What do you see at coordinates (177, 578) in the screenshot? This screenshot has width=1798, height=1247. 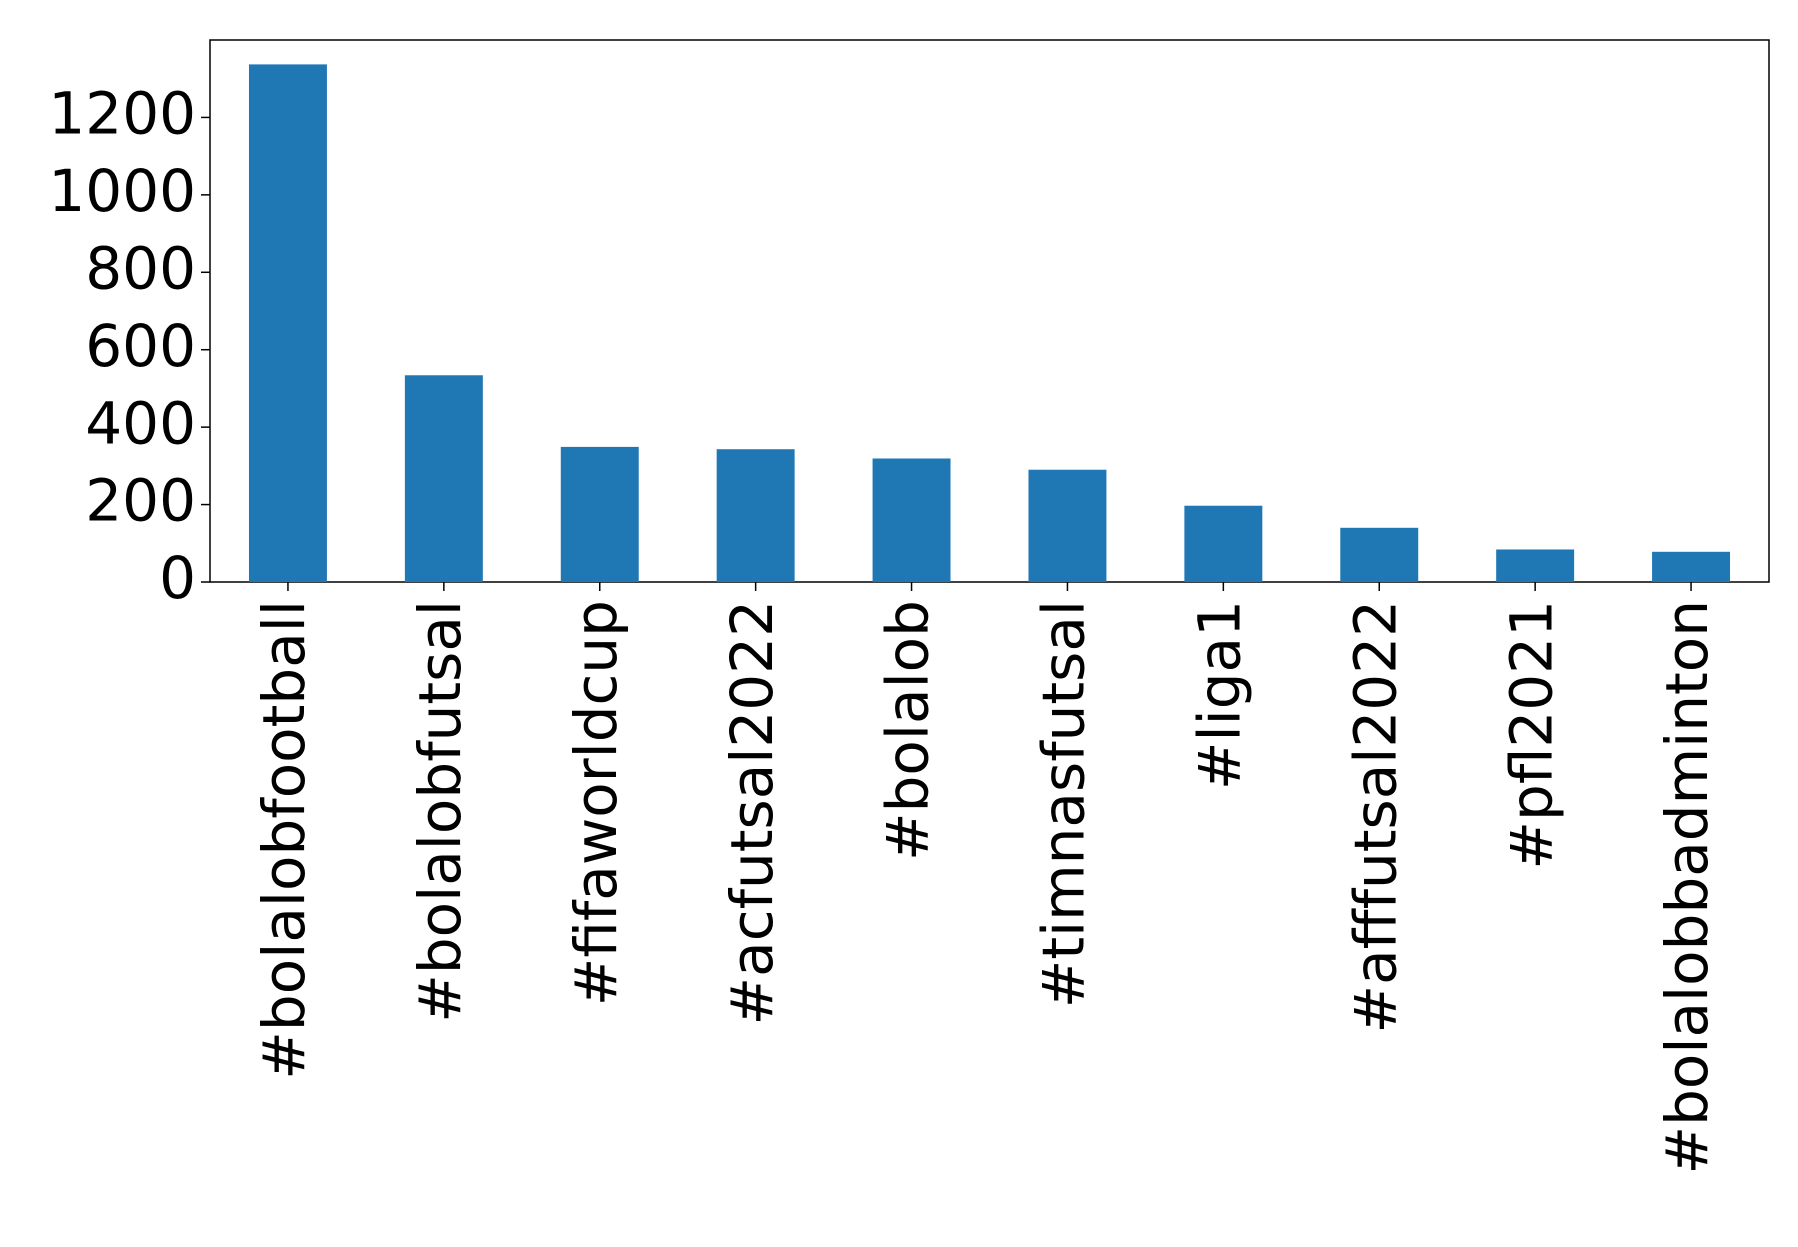 I see `y-tick-label: 0` at bounding box center [177, 578].